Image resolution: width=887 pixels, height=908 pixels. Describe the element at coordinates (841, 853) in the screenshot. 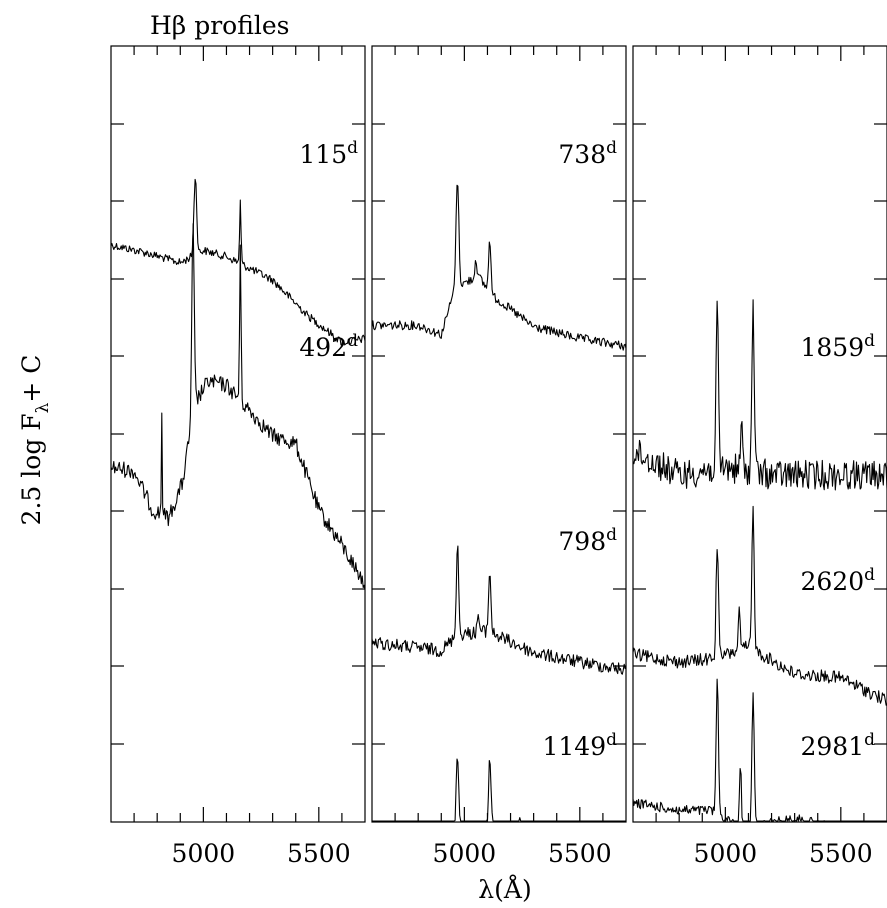

I see `x-tick-label-right-1: 5500` at that location.